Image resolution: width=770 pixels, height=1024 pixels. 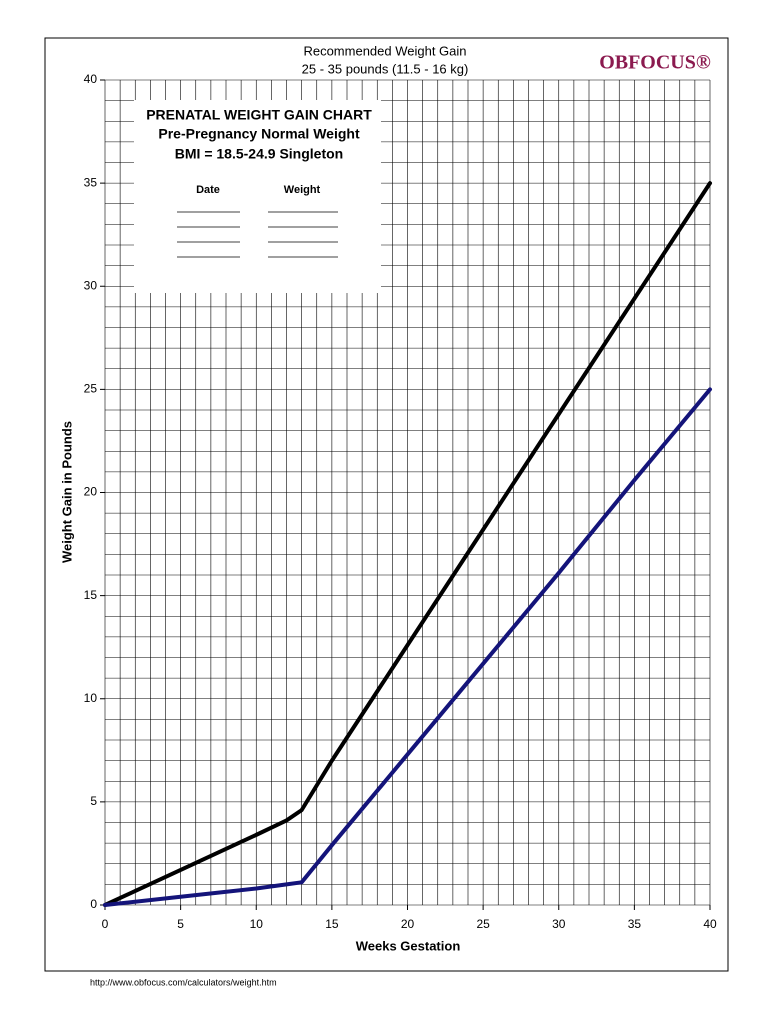 I want to click on x-tick-label: 35, so click(x=635, y=924).